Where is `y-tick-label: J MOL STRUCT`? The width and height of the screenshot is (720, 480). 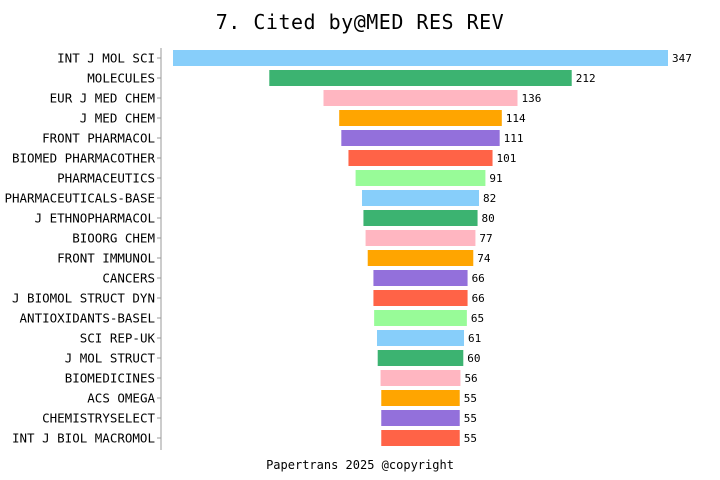
y-tick-label: J MOL STRUCT is located at coordinates (110, 358).